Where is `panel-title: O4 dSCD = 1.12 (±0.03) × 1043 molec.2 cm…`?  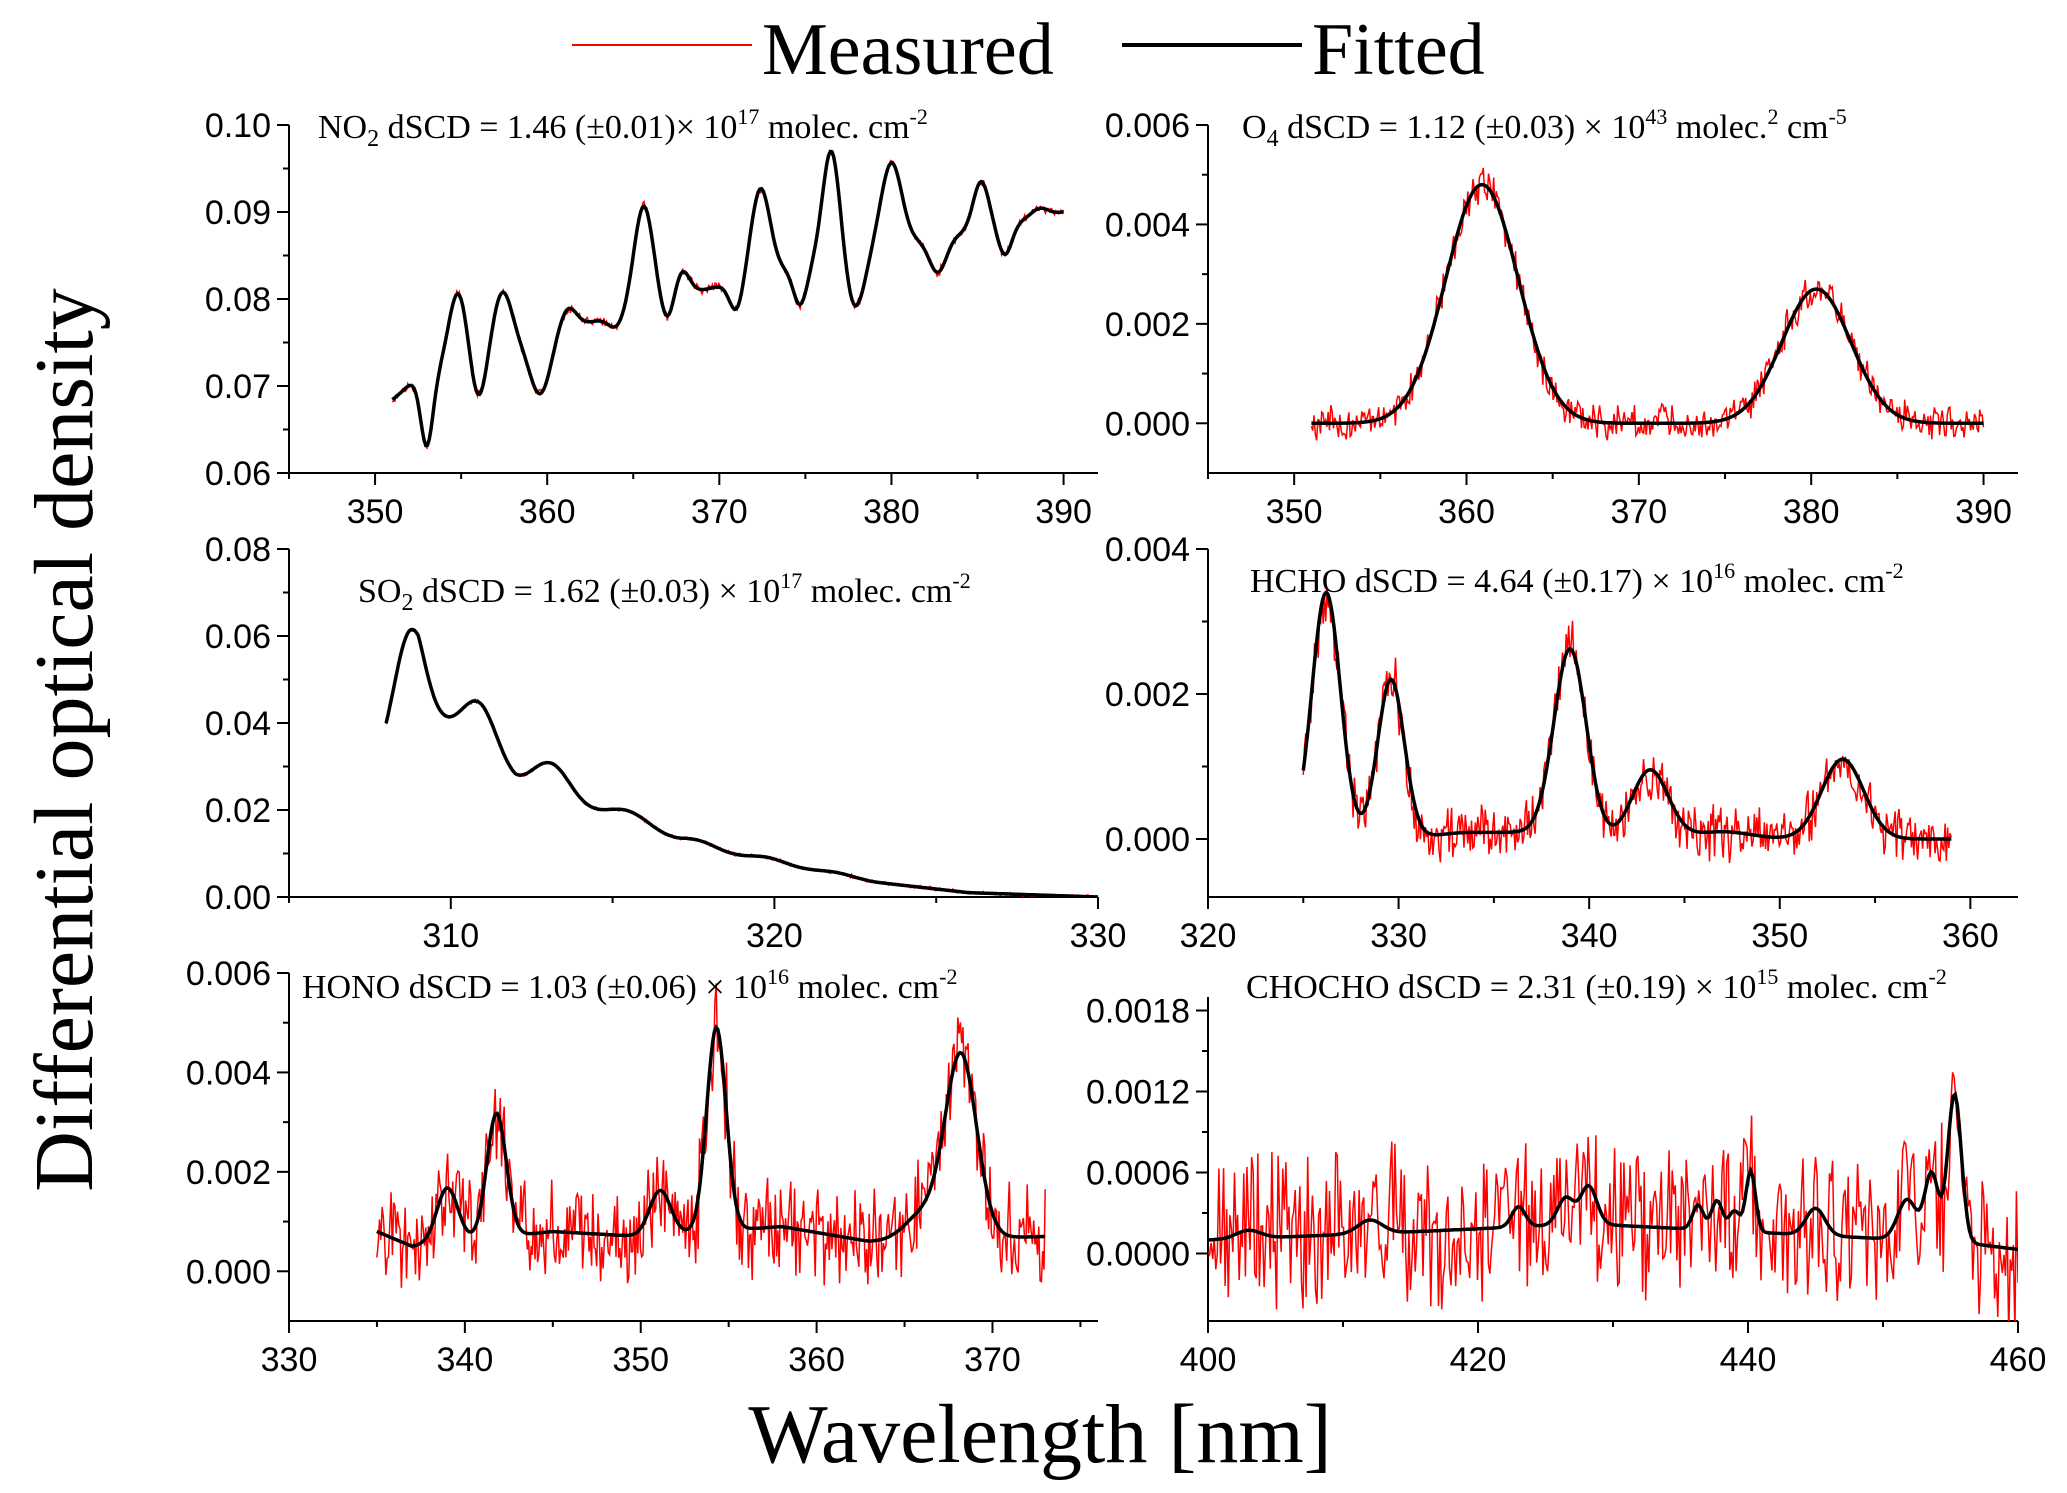 panel-title: O4 dSCD = 1.12 (±0.03) × 1043 molec.2 cm… is located at coordinates (1544, 128).